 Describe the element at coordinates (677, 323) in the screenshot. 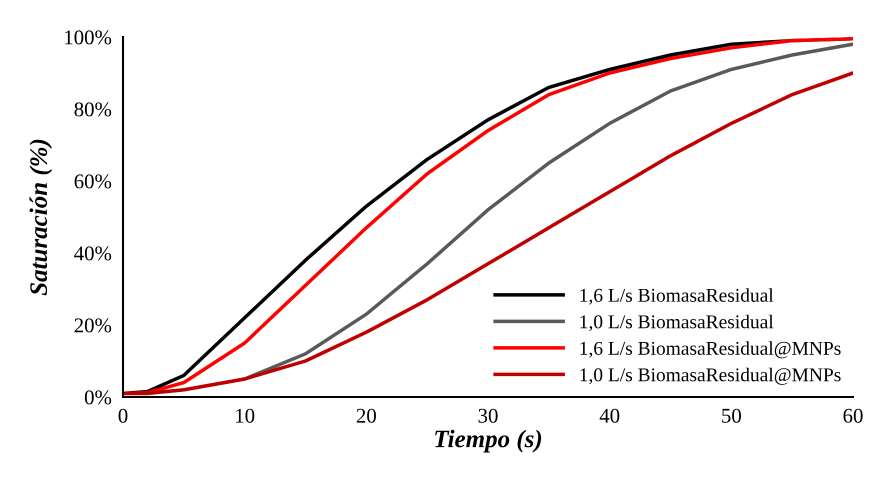

I see `legend-label: 1,0 L/s BiomasaResidual` at that location.